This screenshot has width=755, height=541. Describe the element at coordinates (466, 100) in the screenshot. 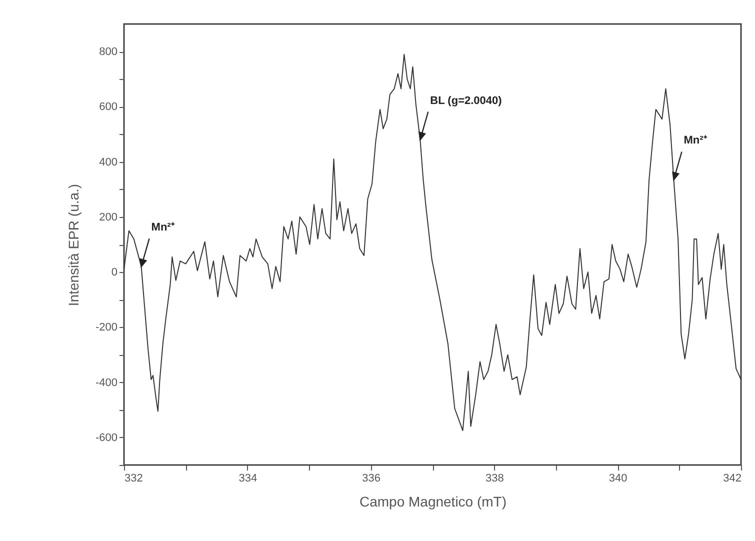

I see `annotation: BL (g=2.0040)` at that location.